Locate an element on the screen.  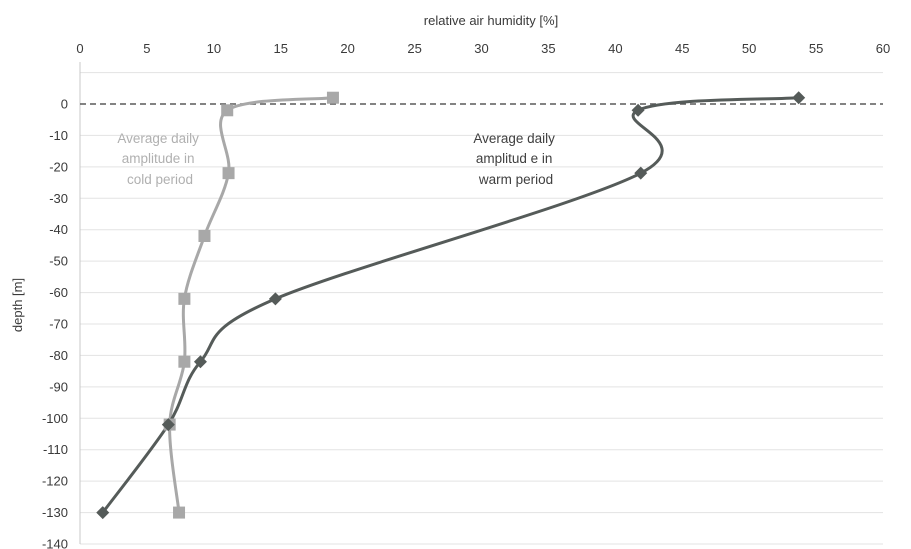
x-tick-label: 55 is located at coordinates (816, 48).